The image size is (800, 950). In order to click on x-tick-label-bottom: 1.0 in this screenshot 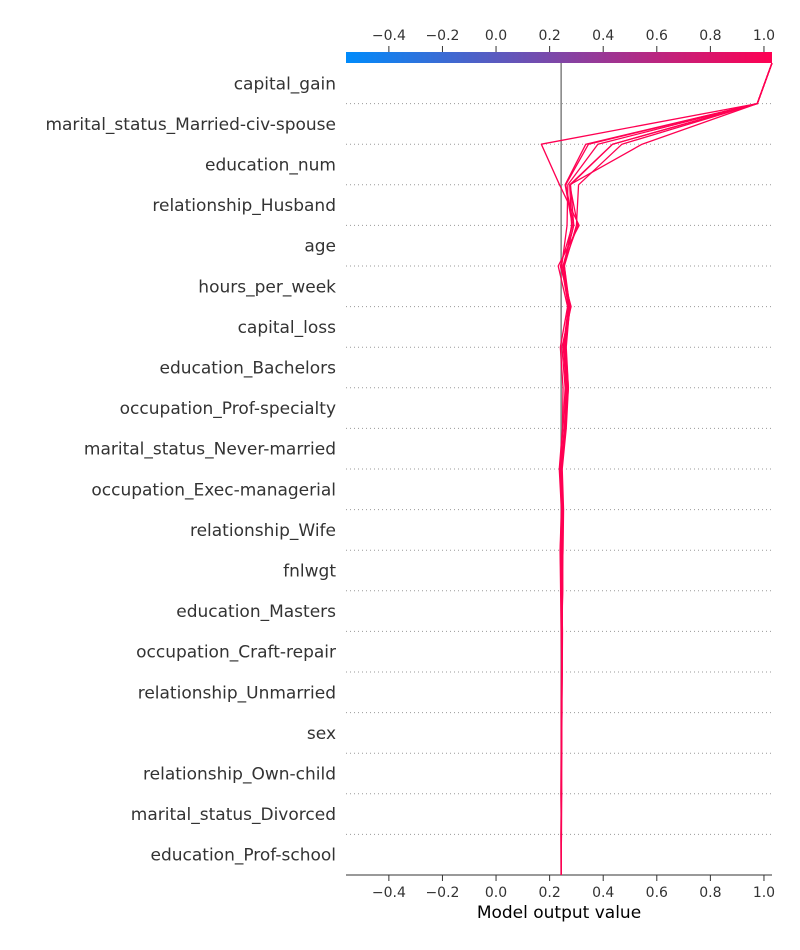, I will do `click(764, 893)`.